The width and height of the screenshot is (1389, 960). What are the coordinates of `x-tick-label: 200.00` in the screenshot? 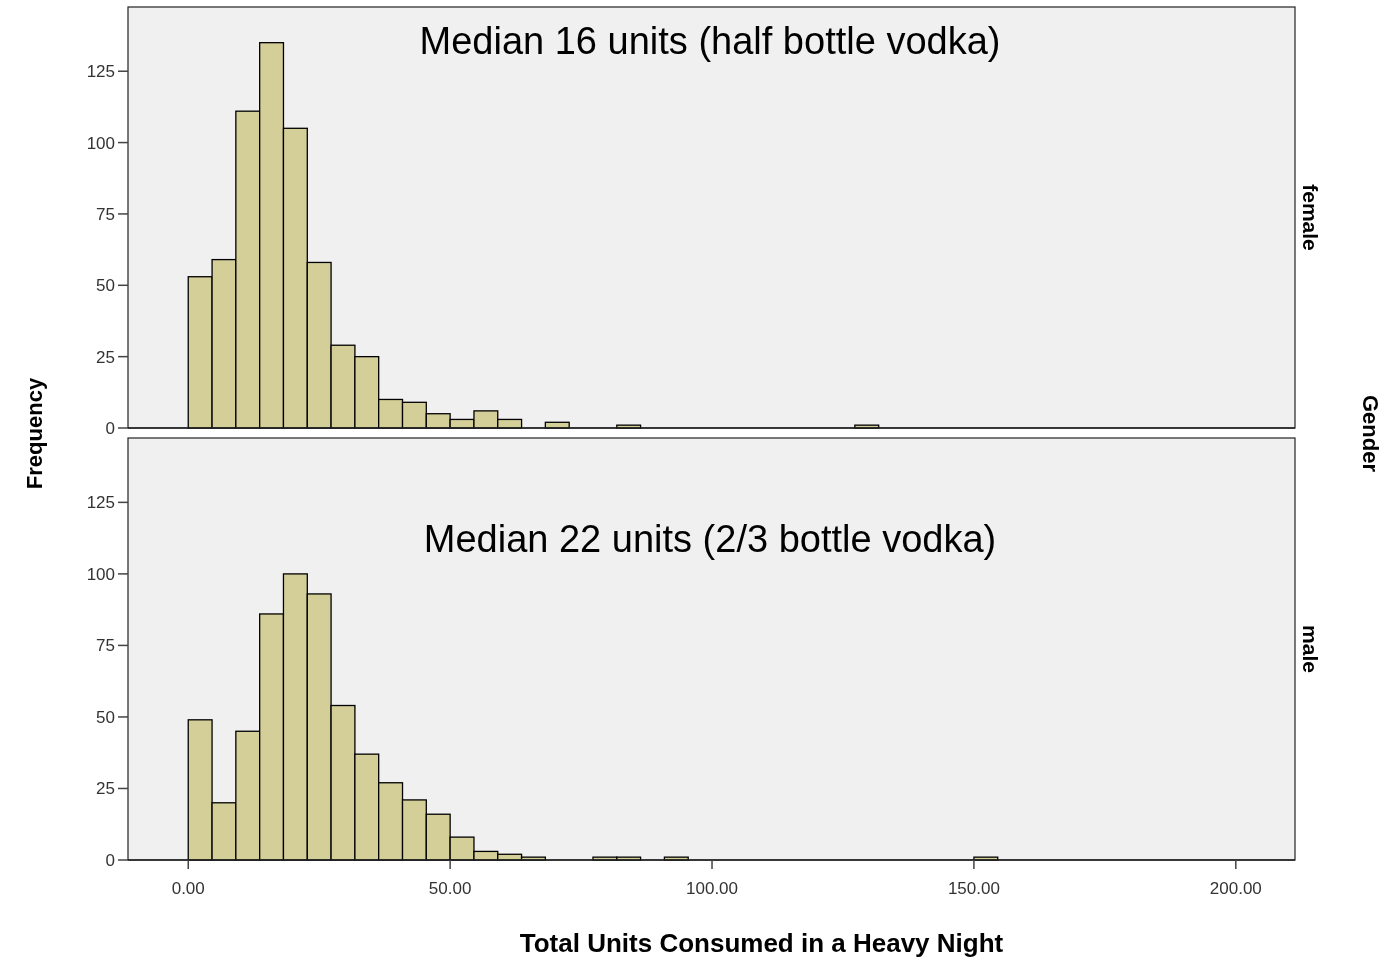 It's located at (1235, 888).